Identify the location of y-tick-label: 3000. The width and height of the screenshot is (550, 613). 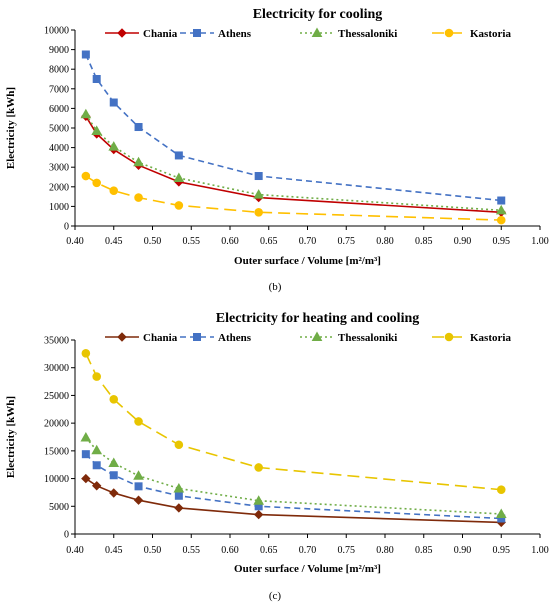
(59, 168).